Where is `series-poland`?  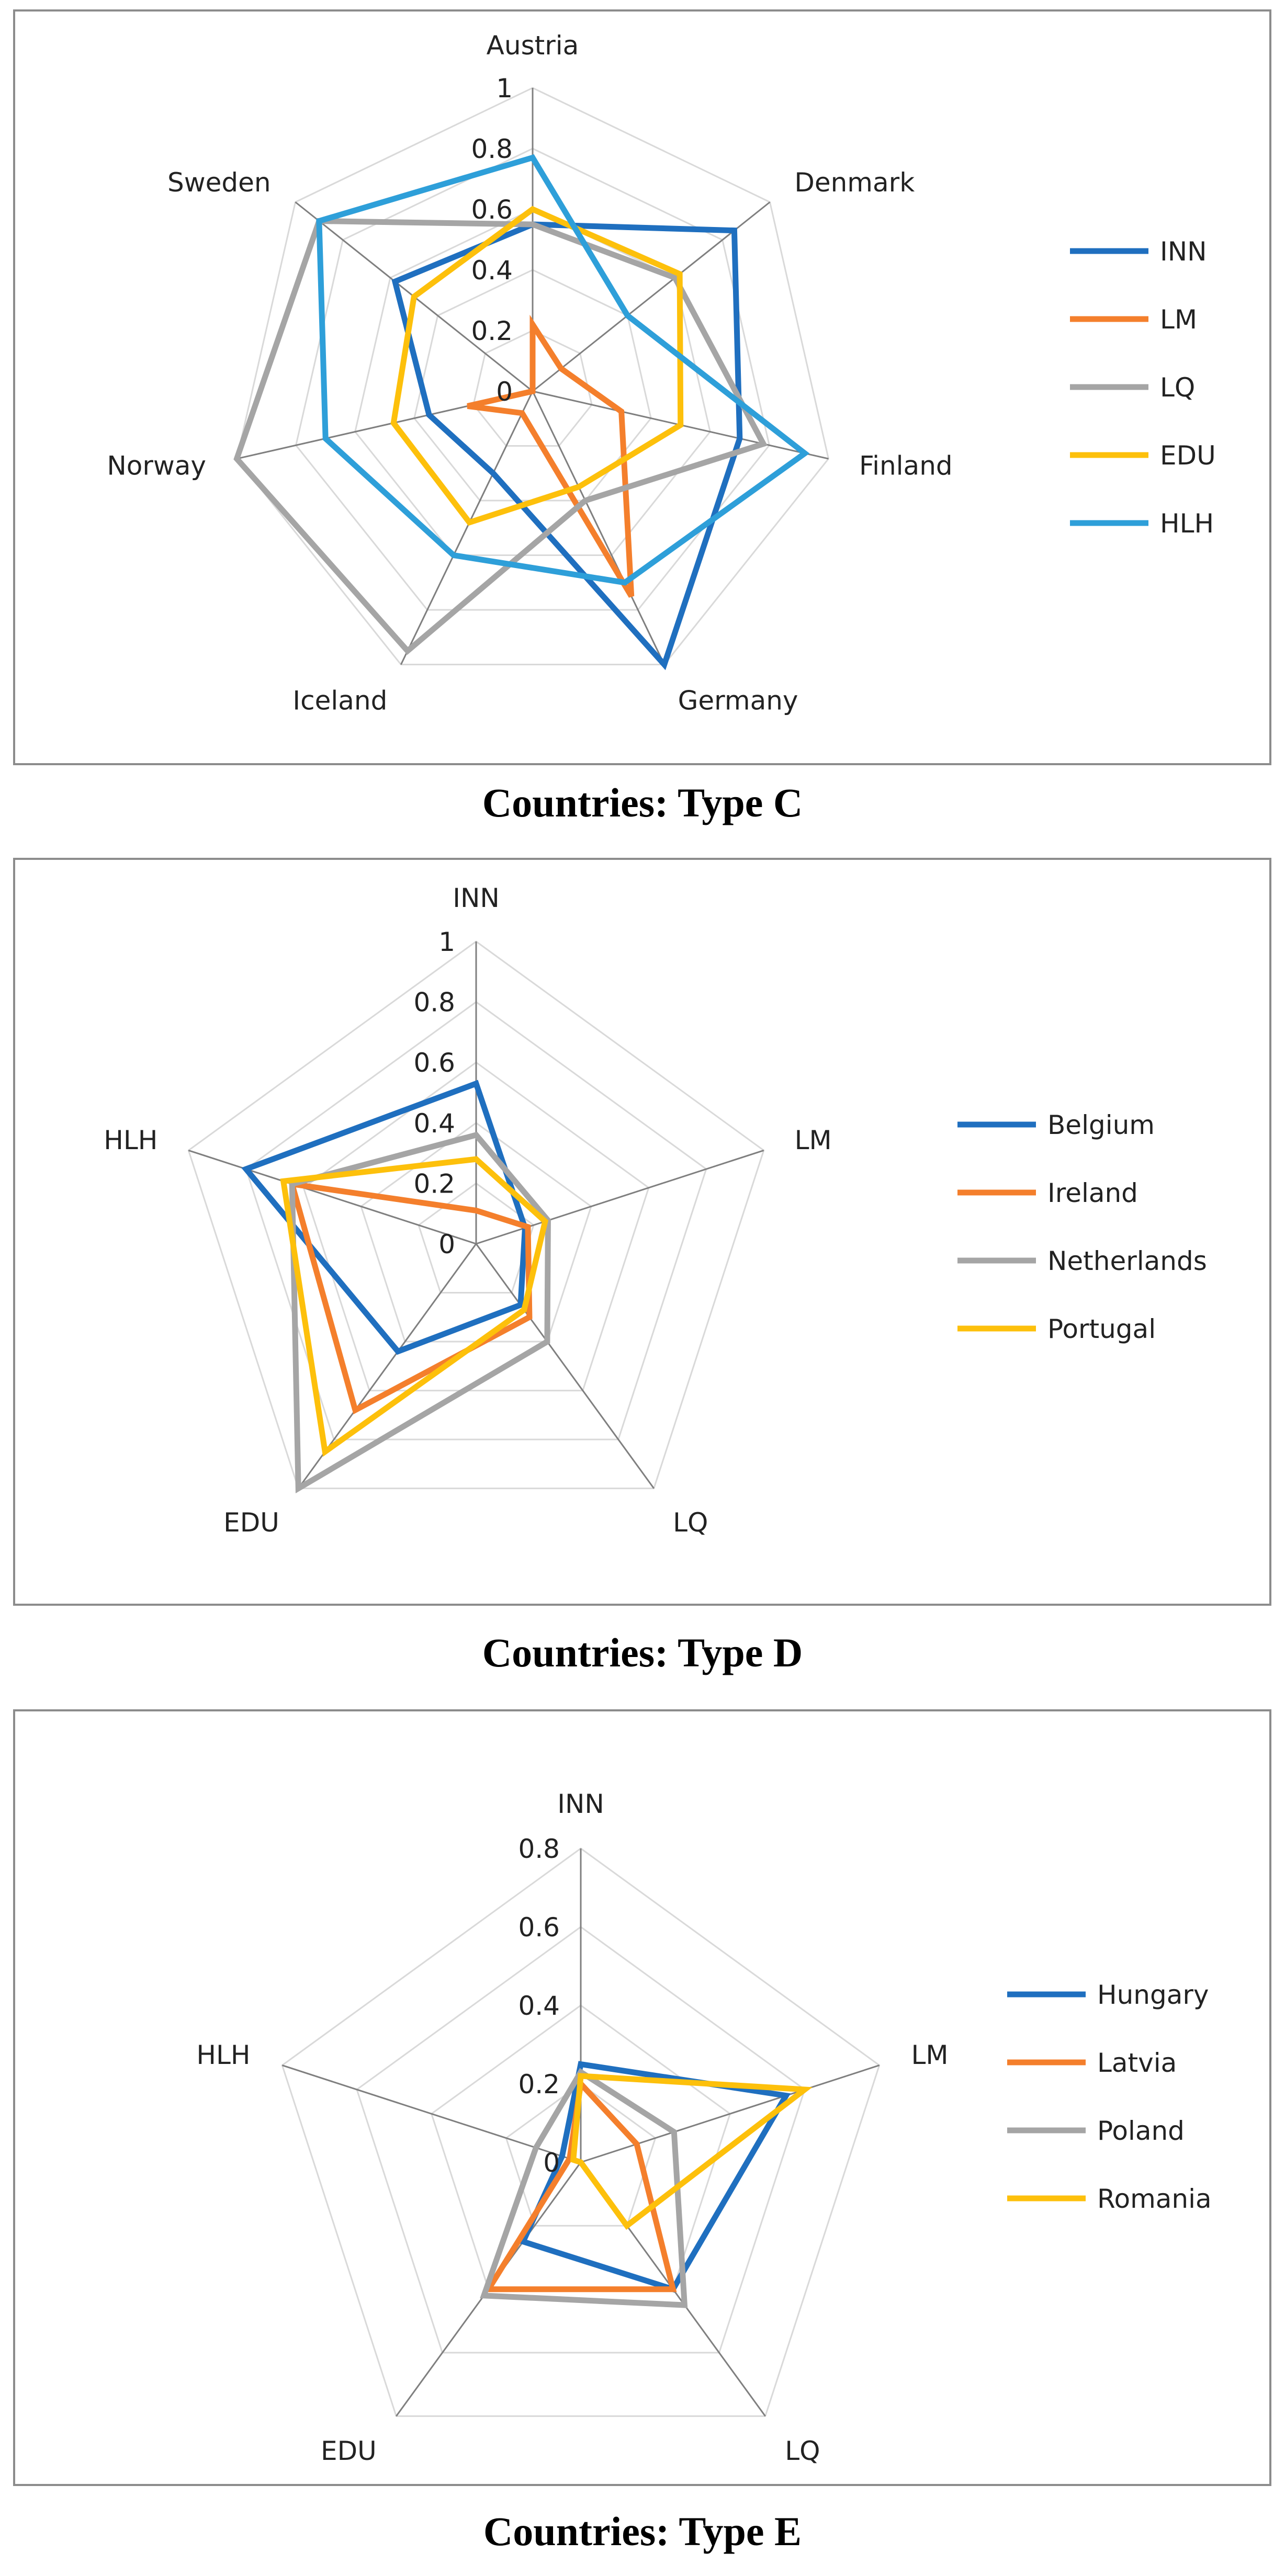 series-poland is located at coordinates (584, 2188).